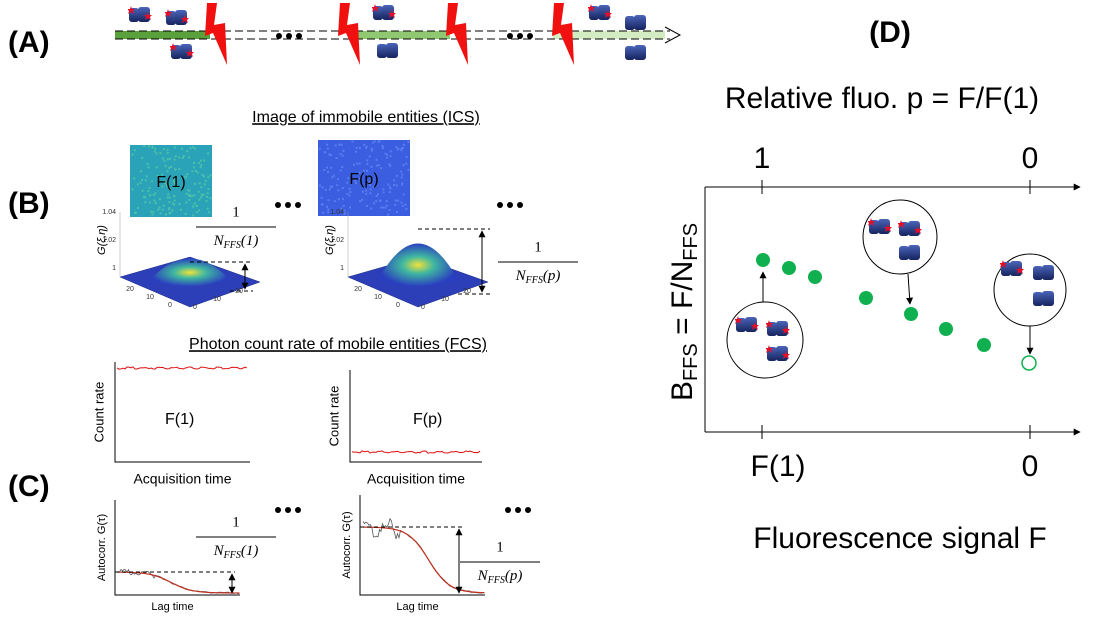 The height and width of the screenshot is (622, 1109). What do you see at coordinates (682, 302) in the screenshot?
I see `y-part: = F/N` at bounding box center [682, 302].